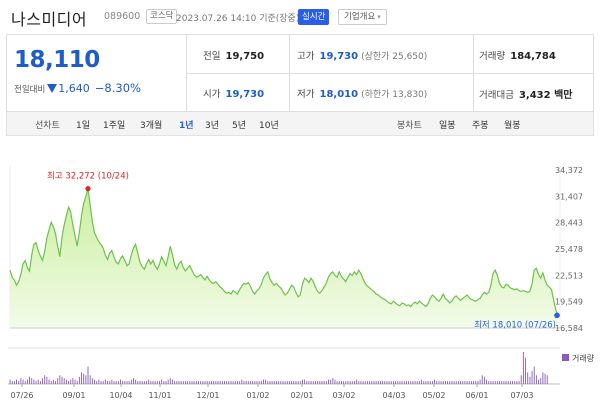  What do you see at coordinates (306, 56) in the screenshot?
I see `high-label: 고가` at bounding box center [306, 56].